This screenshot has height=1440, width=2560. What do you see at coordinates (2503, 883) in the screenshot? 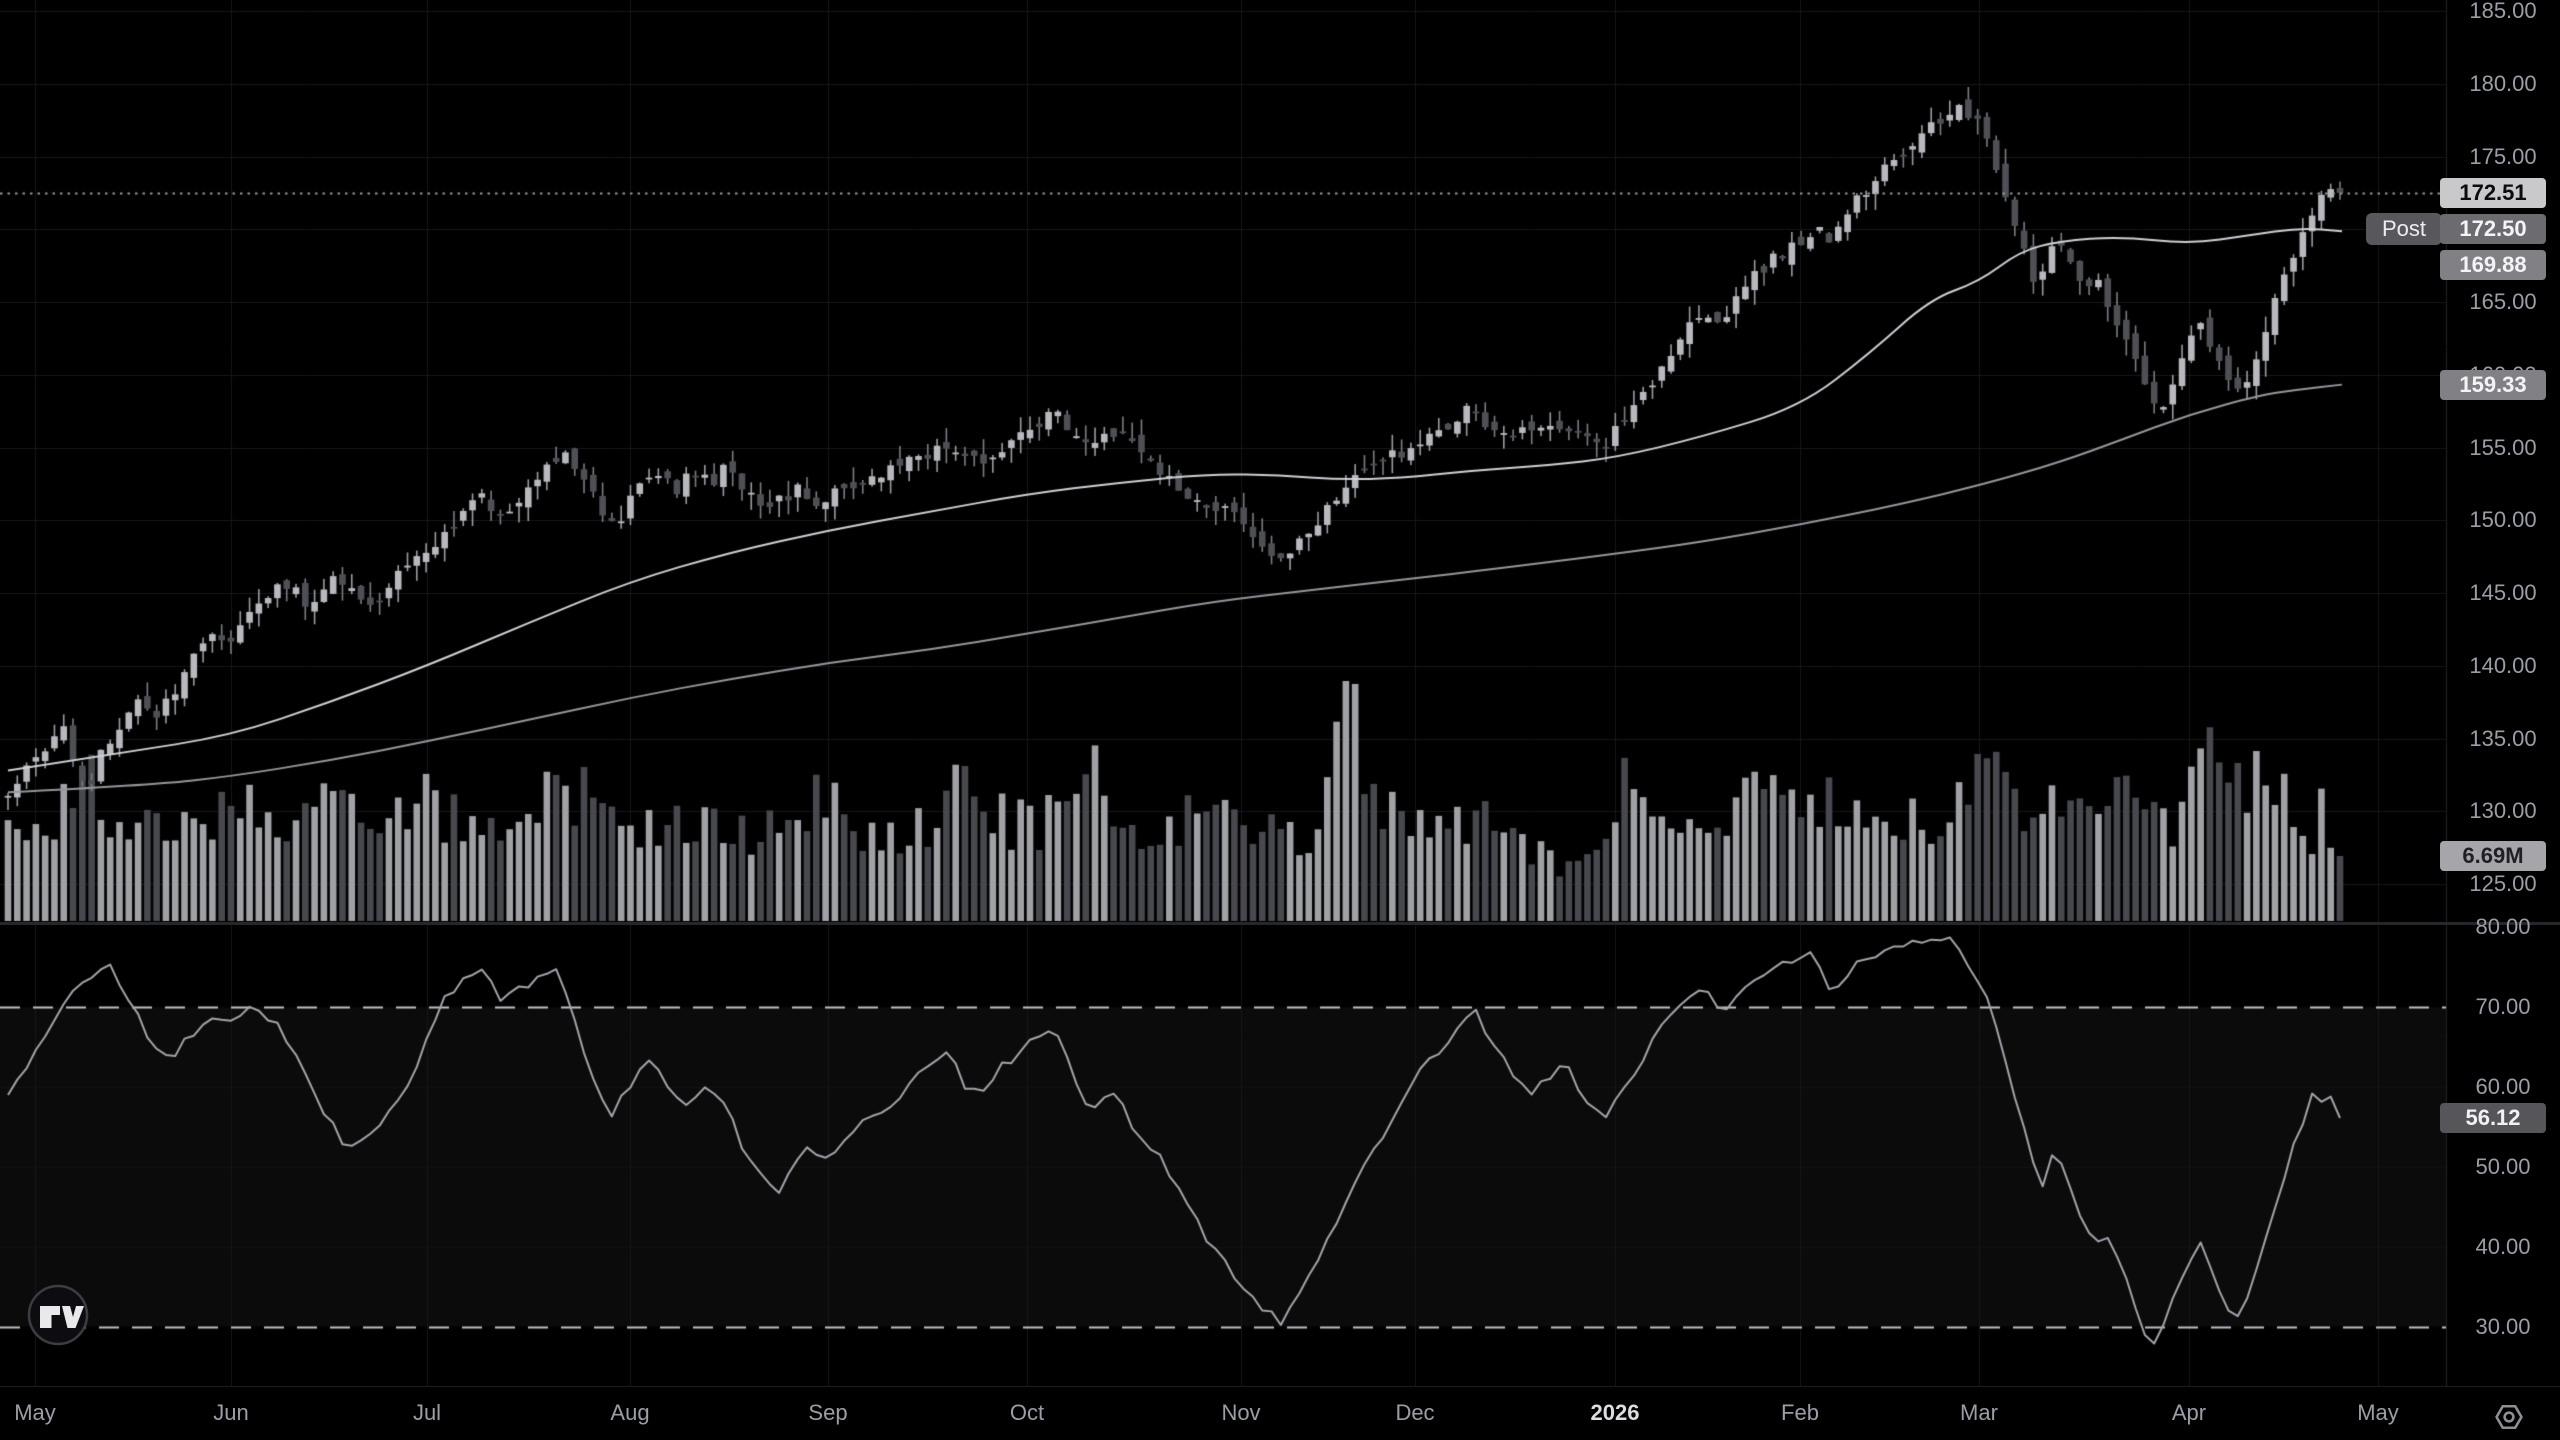
I see `price-tick-label: 125.00` at bounding box center [2503, 883].